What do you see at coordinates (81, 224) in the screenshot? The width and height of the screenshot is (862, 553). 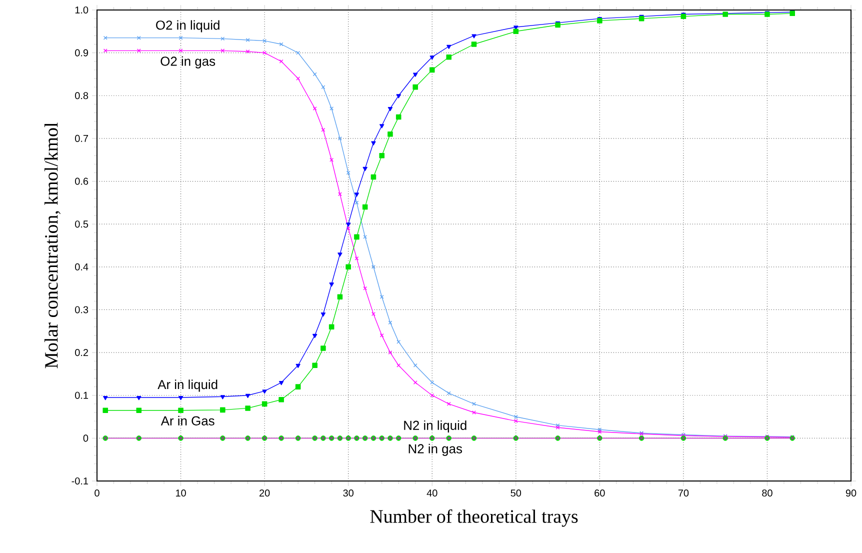 I see `y-tick-label: 0.5` at bounding box center [81, 224].